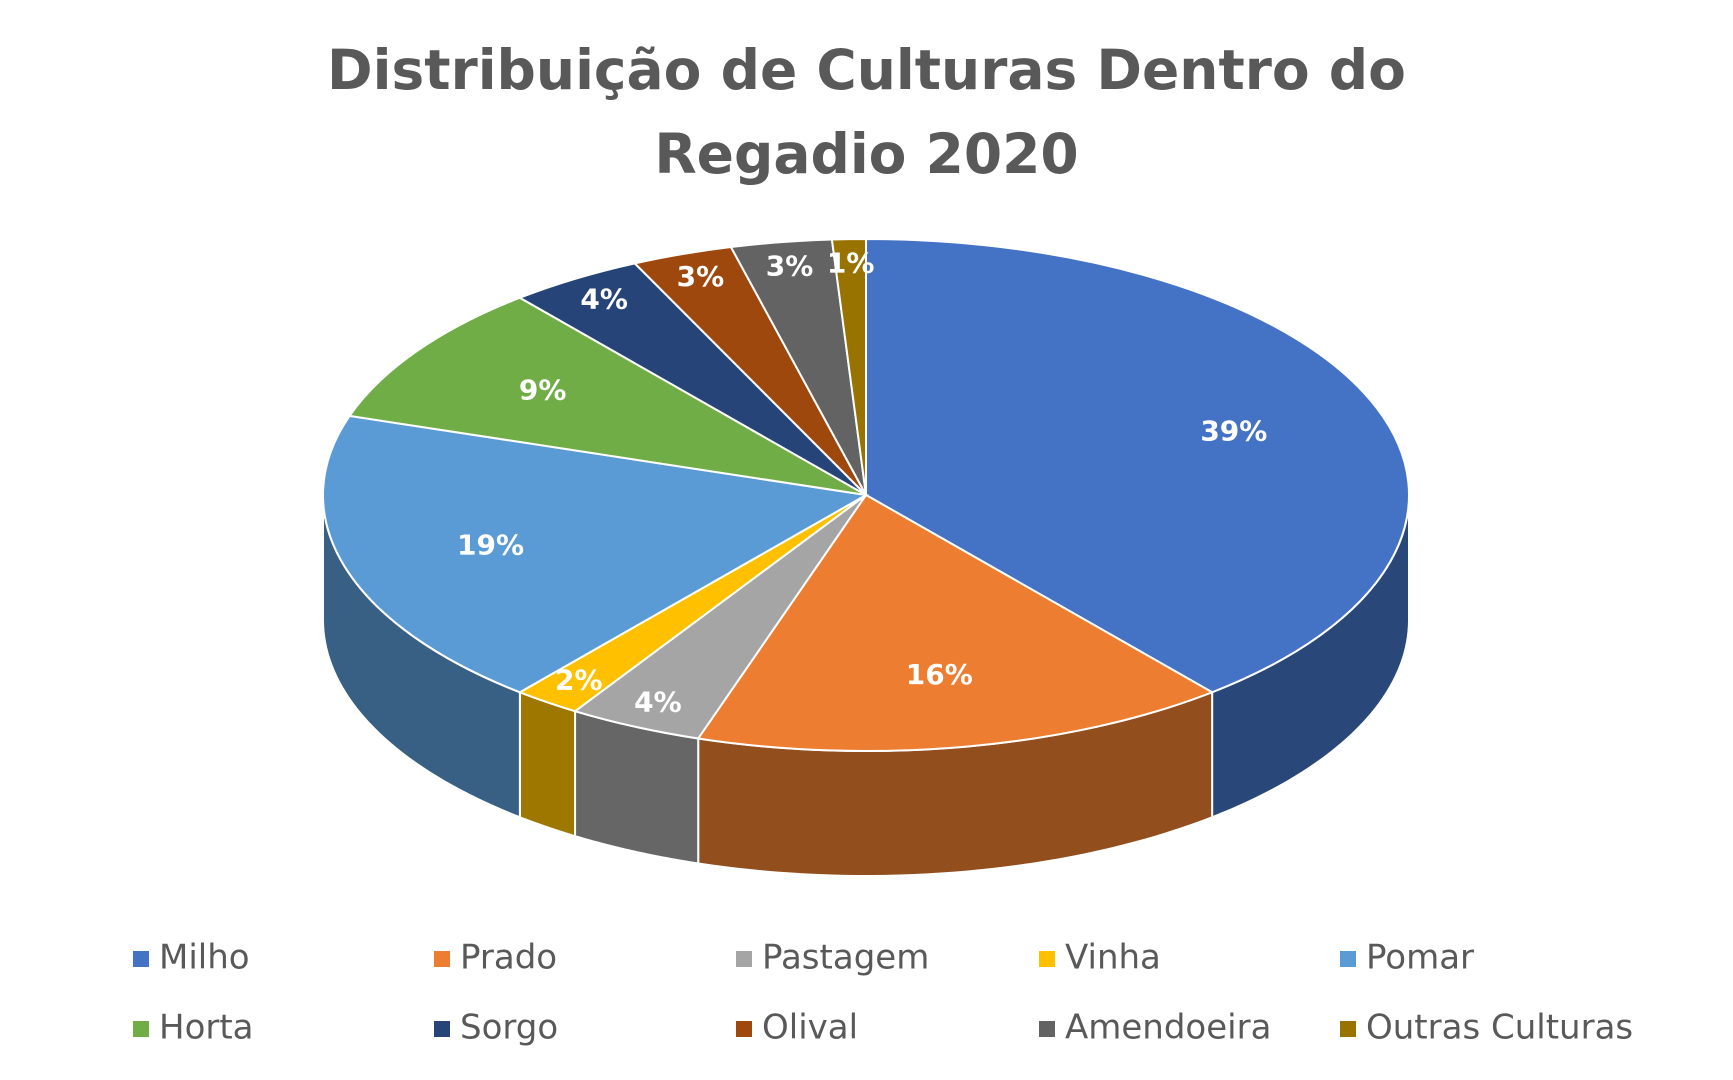 The image size is (1733, 1080). I want to click on legend-label: Sorgo, so click(509, 1028).